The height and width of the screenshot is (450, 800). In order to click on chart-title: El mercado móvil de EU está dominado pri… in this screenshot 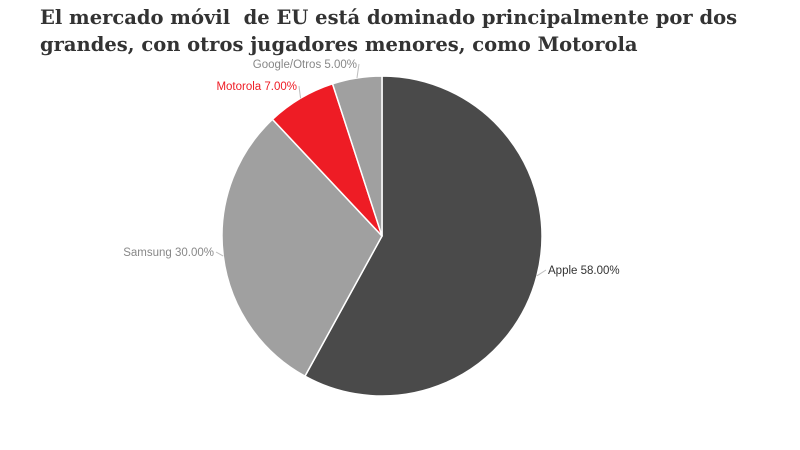, I will do `click(392, 31)`.